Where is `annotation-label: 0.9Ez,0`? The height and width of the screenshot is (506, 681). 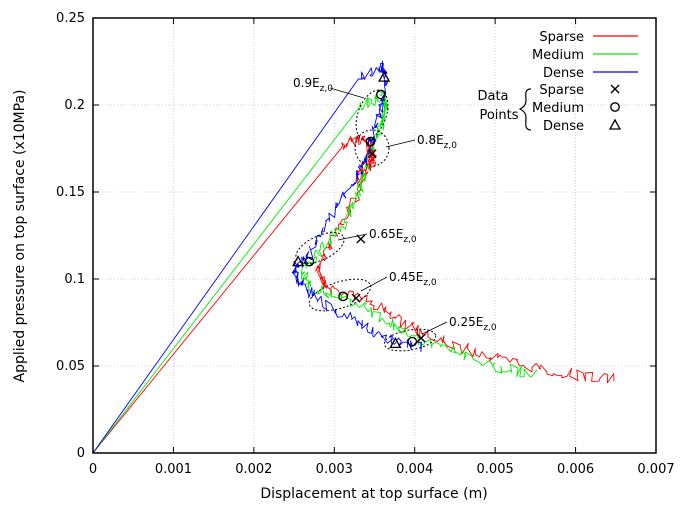
annotation-label: 0.9Ez,0 is located at coordinates (313, 85).